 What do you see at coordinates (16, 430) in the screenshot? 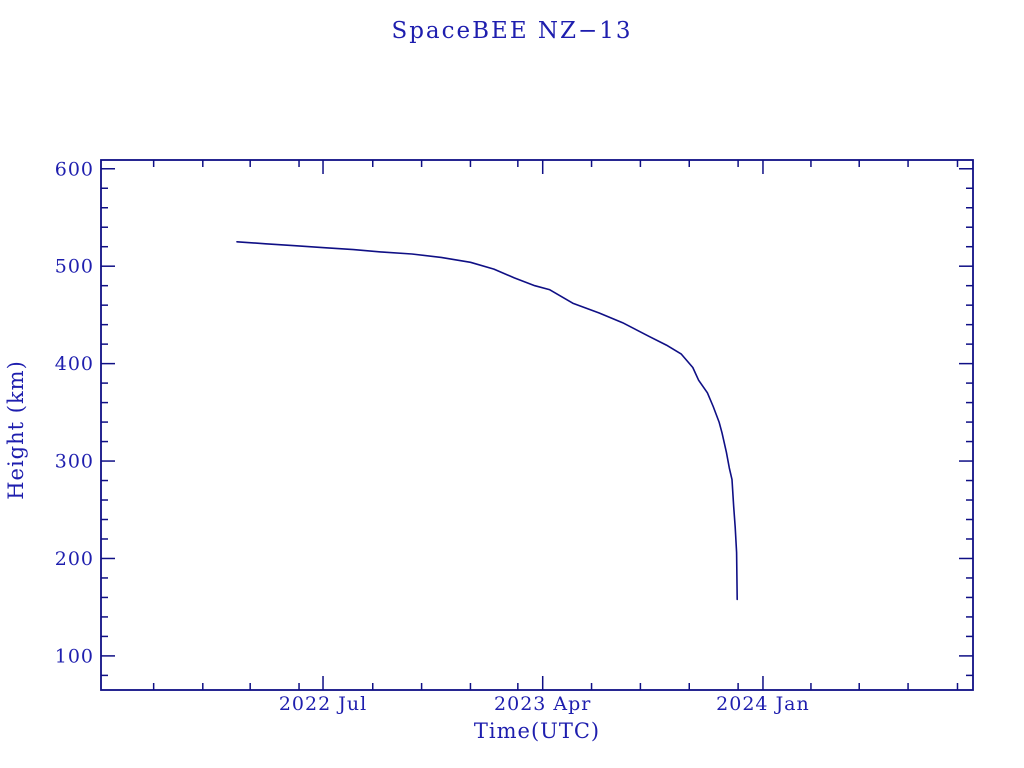
I see `y-axis-label: Height (km)` at bounding box center [16, 430].